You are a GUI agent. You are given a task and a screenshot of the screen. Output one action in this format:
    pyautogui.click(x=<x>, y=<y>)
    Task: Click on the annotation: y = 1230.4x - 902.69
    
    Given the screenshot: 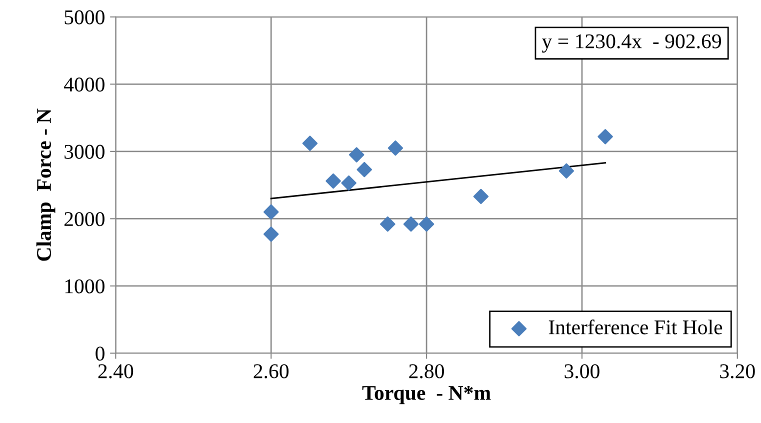 What is the action you would take?
    pyautogui.click(x=632, y=43)
    